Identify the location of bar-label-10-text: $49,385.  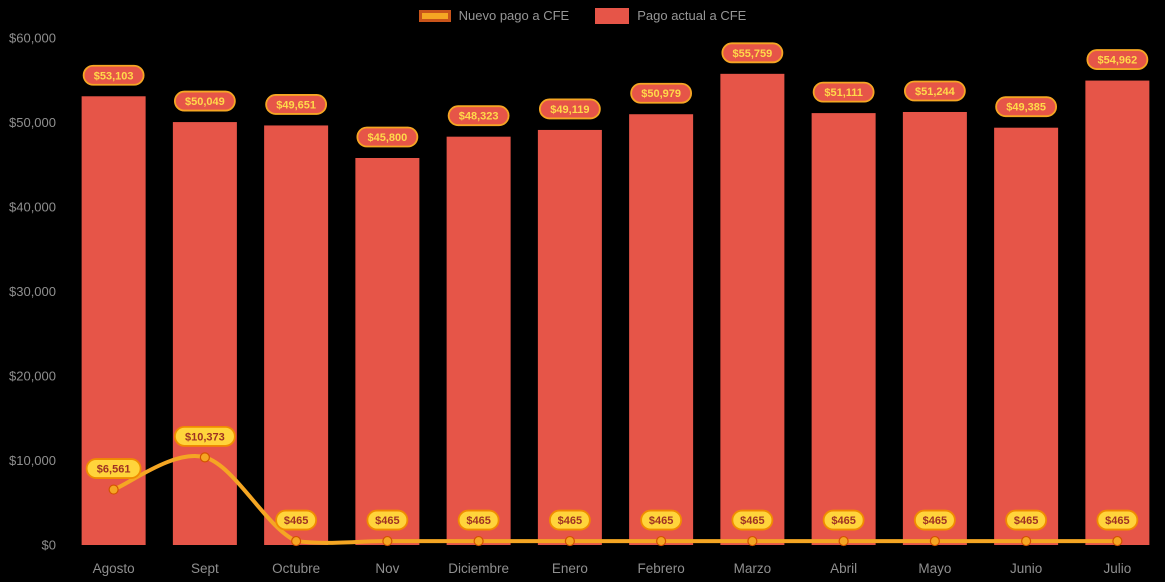
(1026, 108).